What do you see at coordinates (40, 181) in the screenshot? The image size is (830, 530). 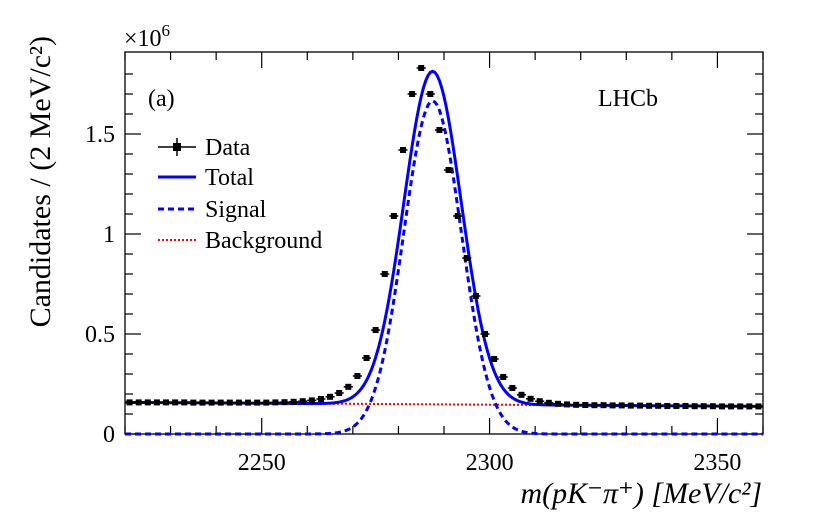 I see `y-axis-title: Candidates / (2 MeV/c²)` at bounding box center [40, 181].